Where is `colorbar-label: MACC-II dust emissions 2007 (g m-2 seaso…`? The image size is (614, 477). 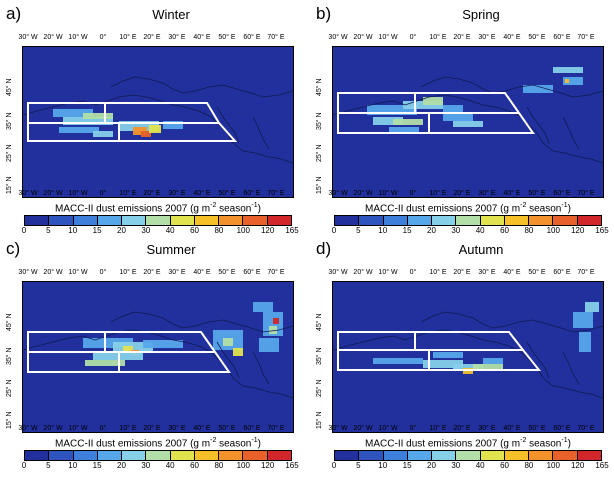 colorbar-label: MACC-II dust emissions 2007 (g m-2 seaso… is located at coordinates (158, 208).